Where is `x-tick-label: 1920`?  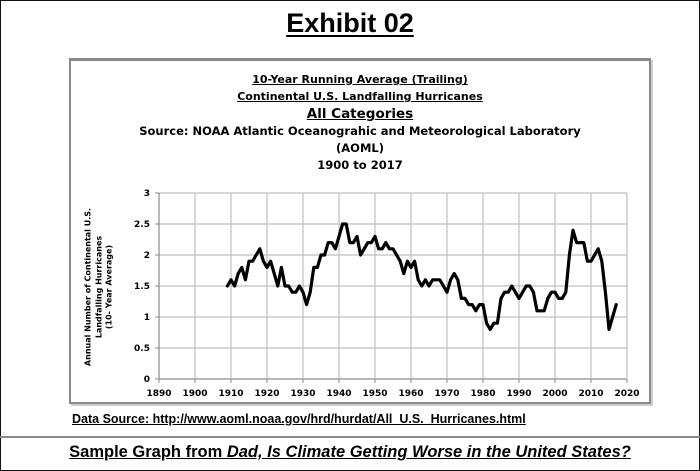
x-tick-label: 1920 is located at coordinates (266, 394).